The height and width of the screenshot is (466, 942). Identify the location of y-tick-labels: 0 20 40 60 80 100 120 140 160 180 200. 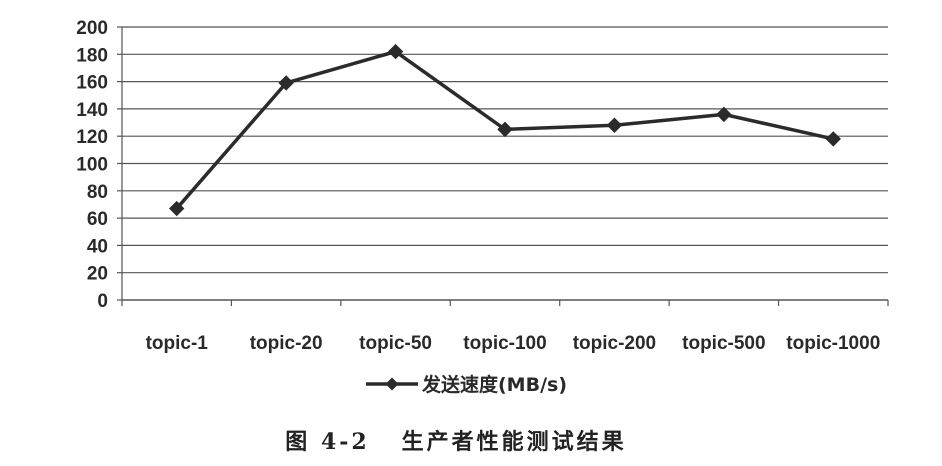
(92, 165).